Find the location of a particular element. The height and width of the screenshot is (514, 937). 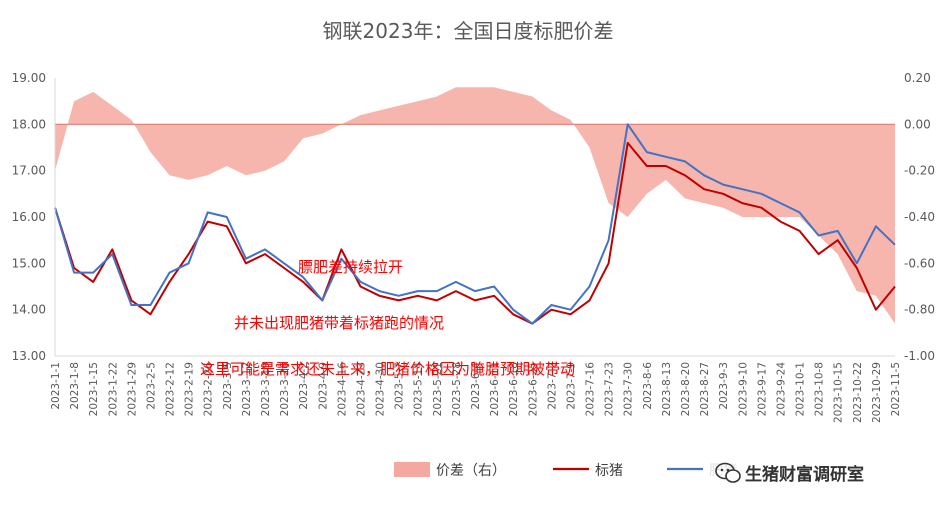

annotation-demand-note: 这里可能是需求还未上来，肥猪价格因为腌腊预期被带动 is located at coordinates (387, 369).